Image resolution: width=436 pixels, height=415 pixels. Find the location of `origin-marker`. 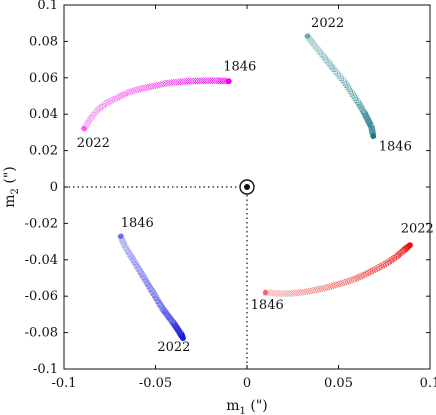

origin-marker is located at coordinates (247, 187).